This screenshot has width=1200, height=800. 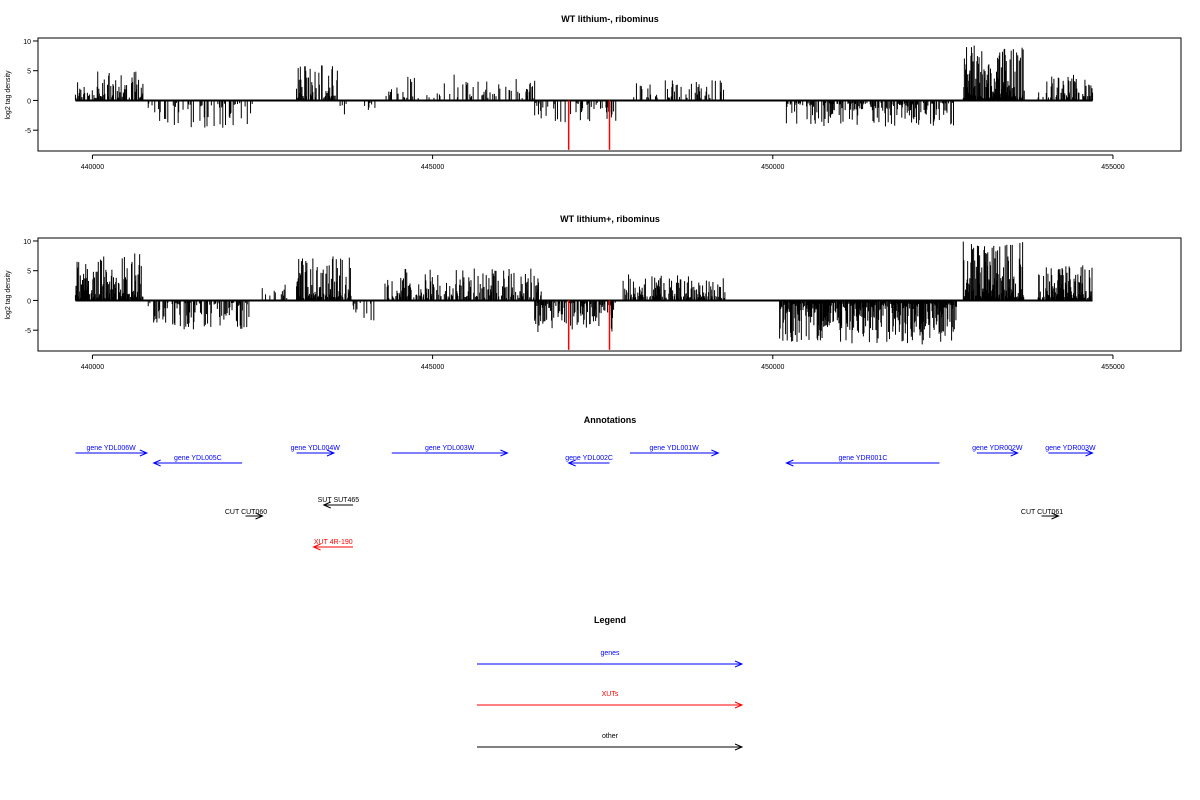 I want to click on legend-item-label: other, so click(x=610, y=736).